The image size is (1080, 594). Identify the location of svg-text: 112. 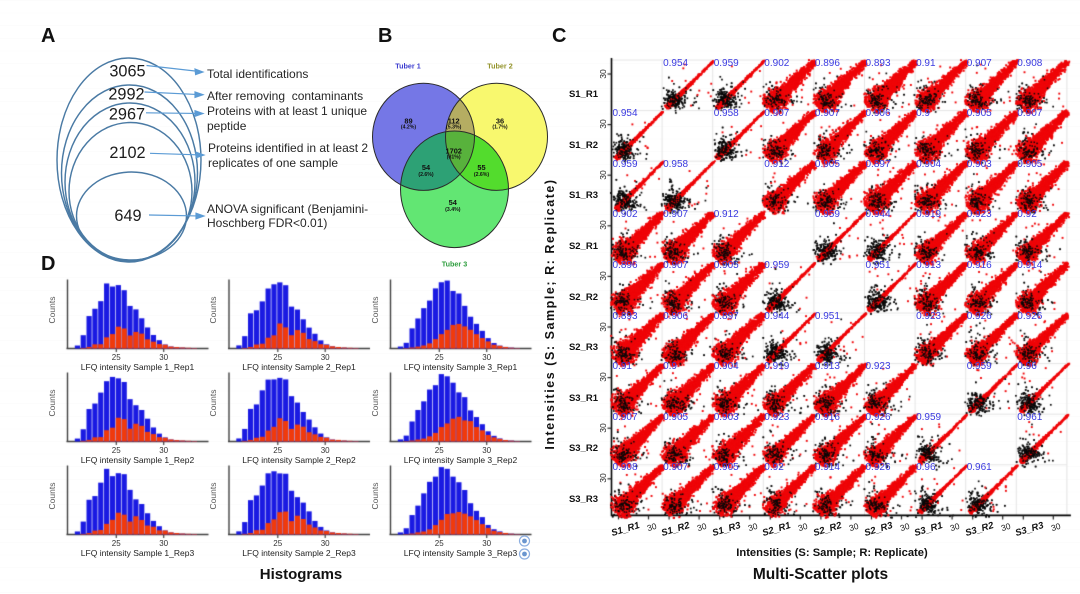
(454, 121).